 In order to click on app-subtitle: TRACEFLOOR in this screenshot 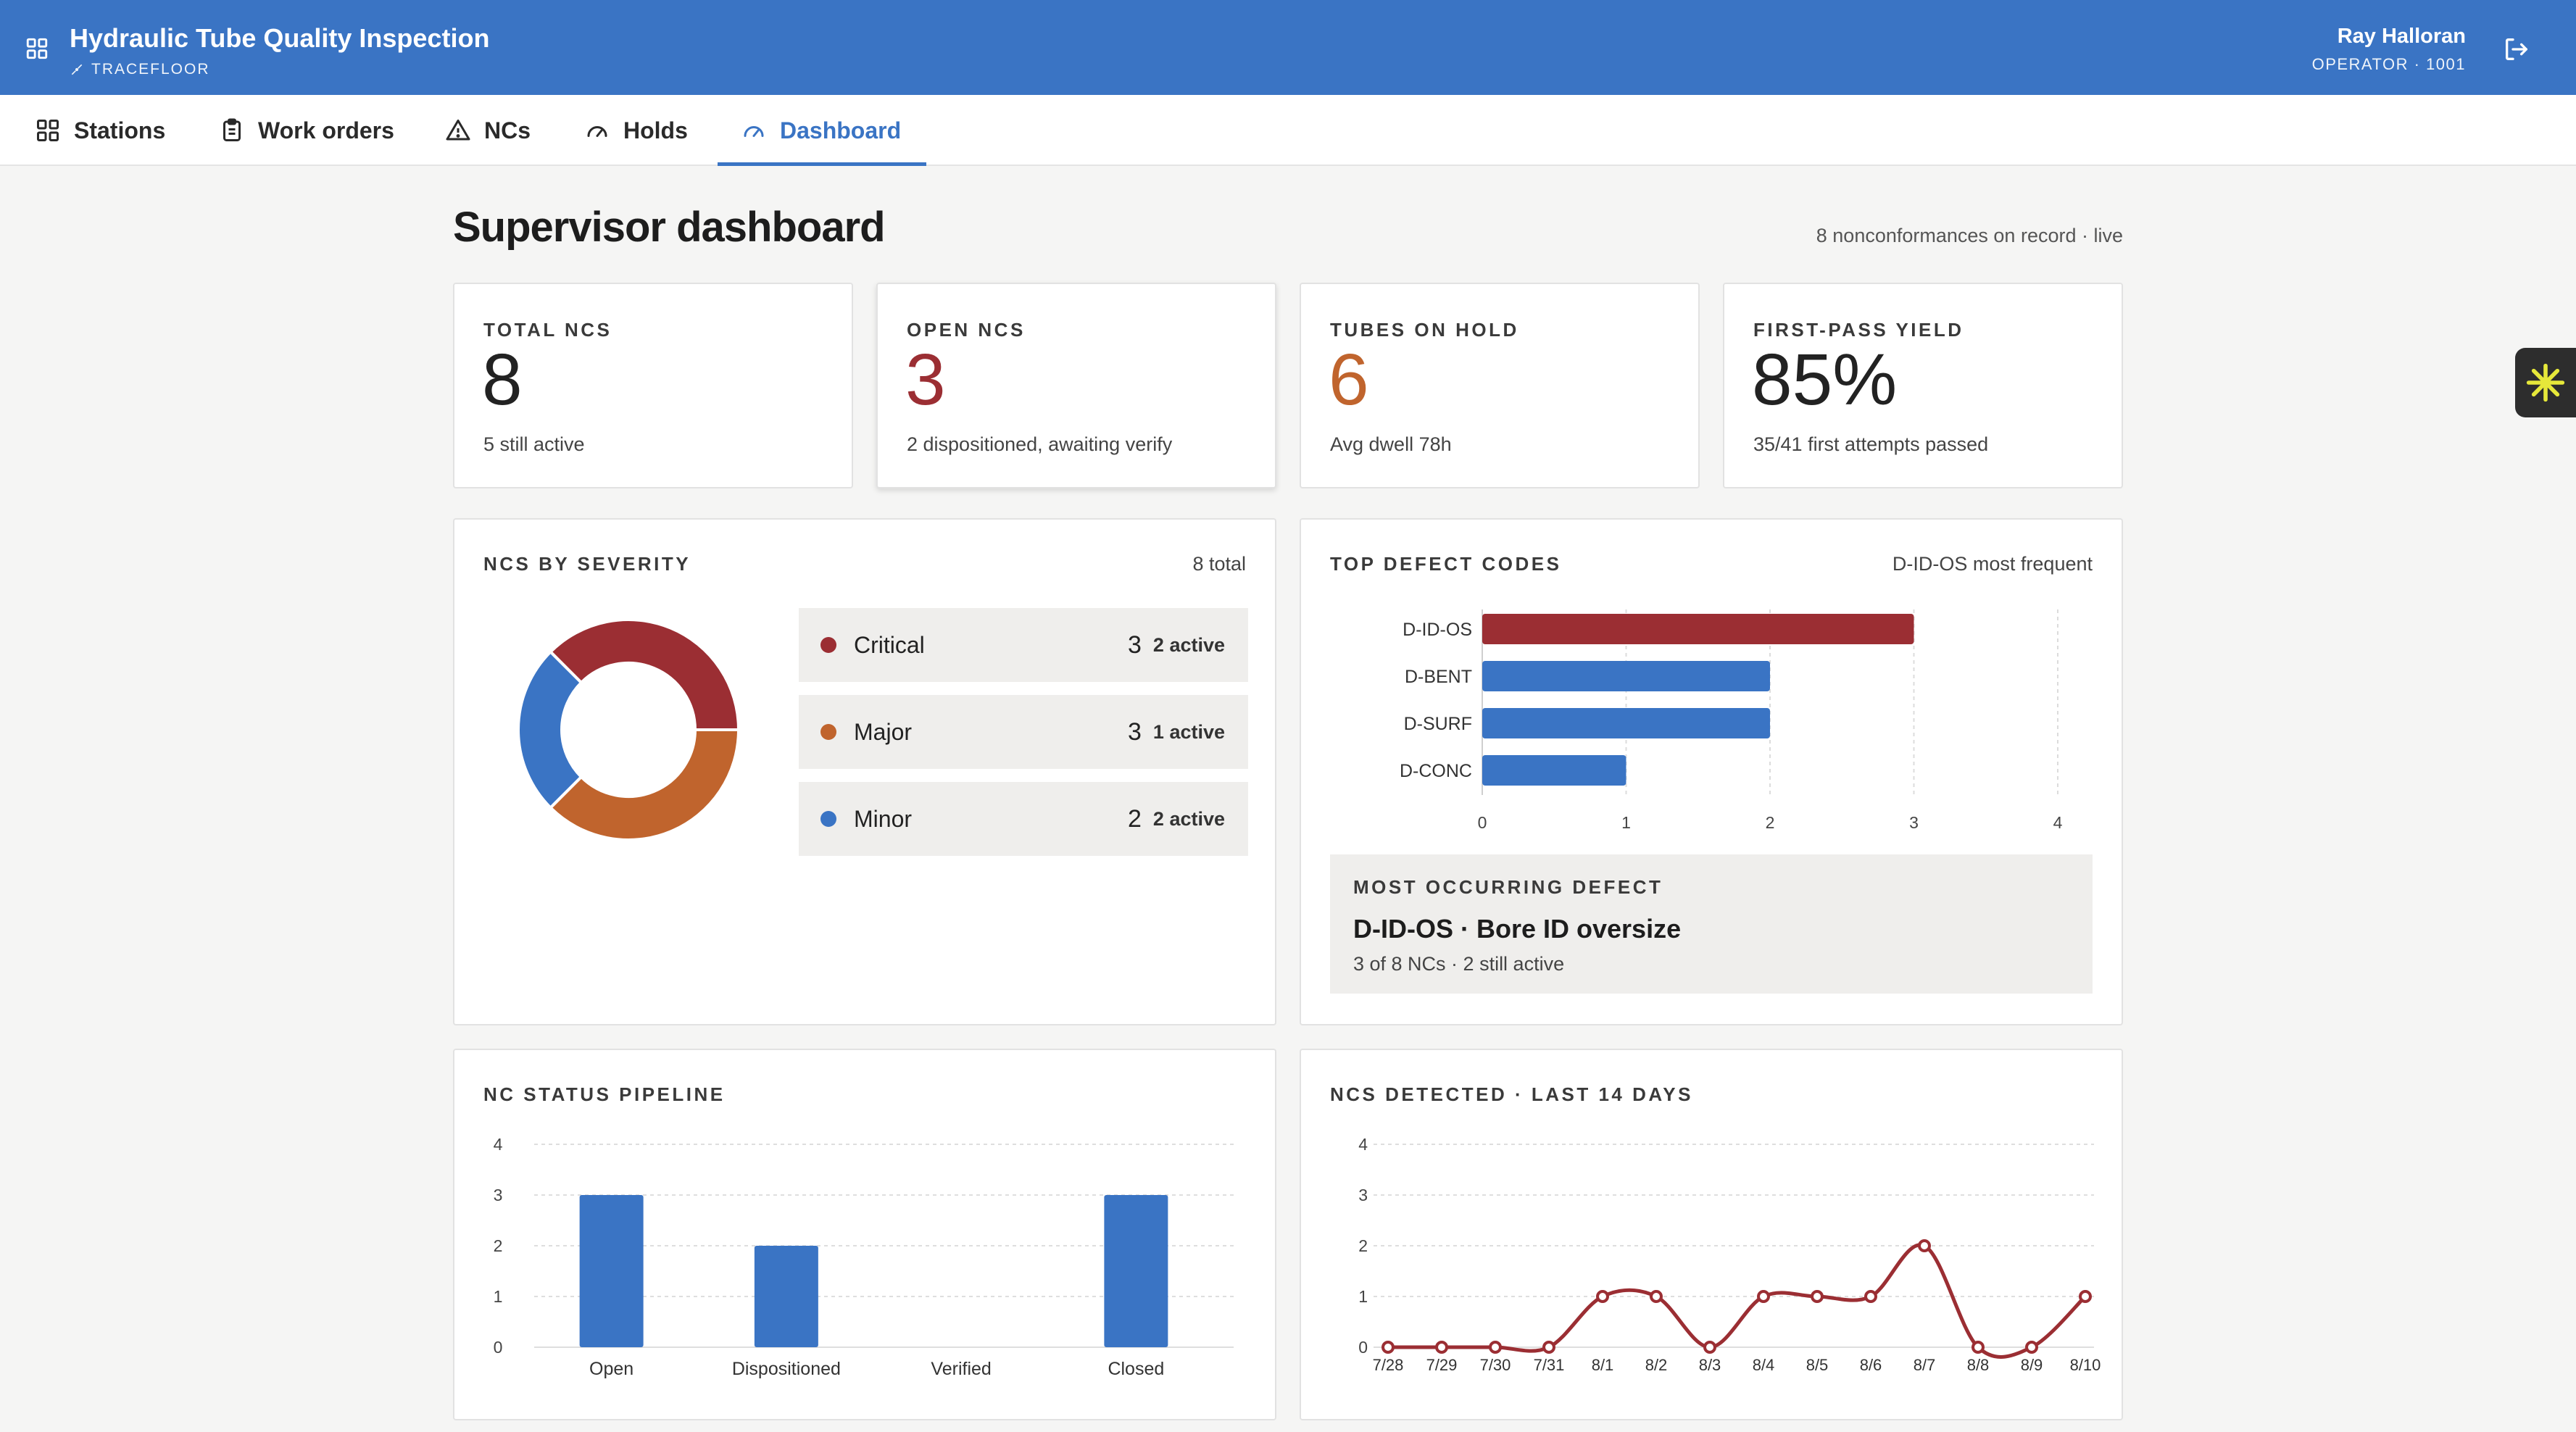, I will do `click(140, 69)`.